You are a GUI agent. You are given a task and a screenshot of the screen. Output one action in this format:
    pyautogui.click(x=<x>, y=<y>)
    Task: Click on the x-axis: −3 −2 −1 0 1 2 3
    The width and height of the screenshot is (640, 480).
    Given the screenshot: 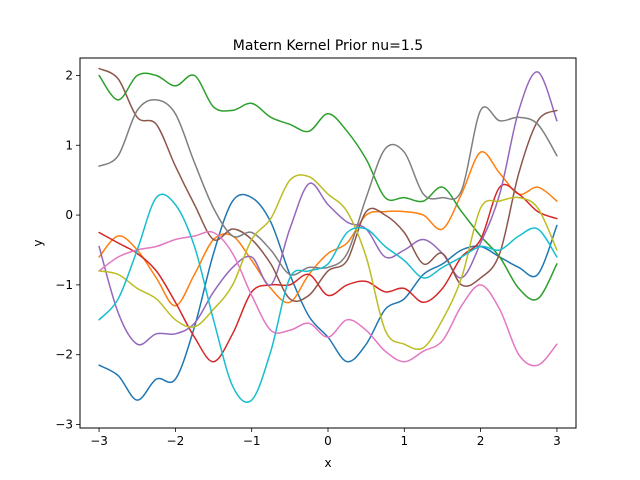 What is the action you would take?
    pyautogui.click(x=325, y=438)
    